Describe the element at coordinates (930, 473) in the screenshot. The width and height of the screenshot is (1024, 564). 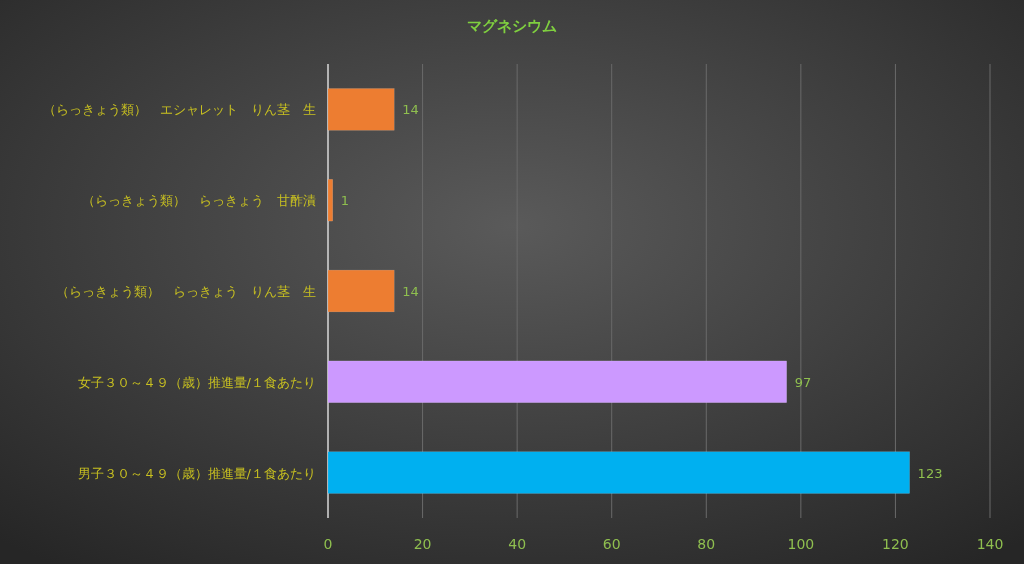
I see `data-label: 123` at that location.